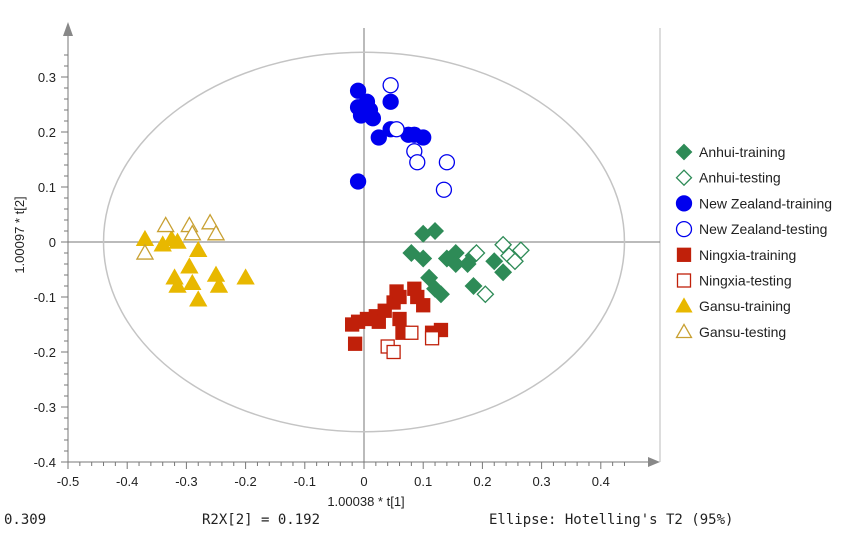 The image size is (864, 540). I want to click on x-tick-label: 0.2, so click(482, 481).